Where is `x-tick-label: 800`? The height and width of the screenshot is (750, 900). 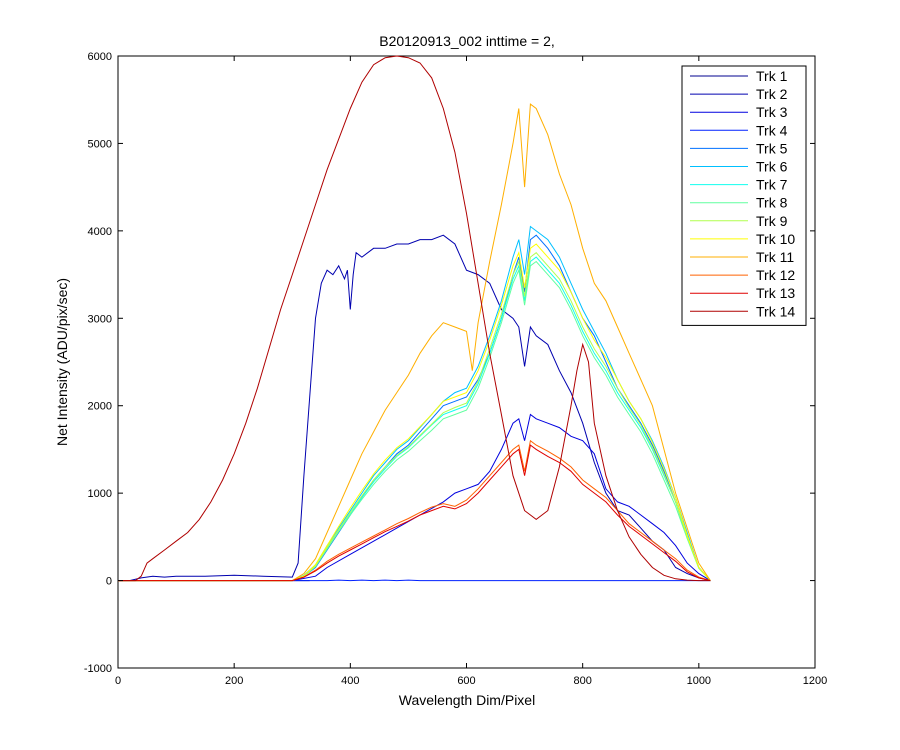
x-tick-label: 800 is located at coordinates (582, 681).